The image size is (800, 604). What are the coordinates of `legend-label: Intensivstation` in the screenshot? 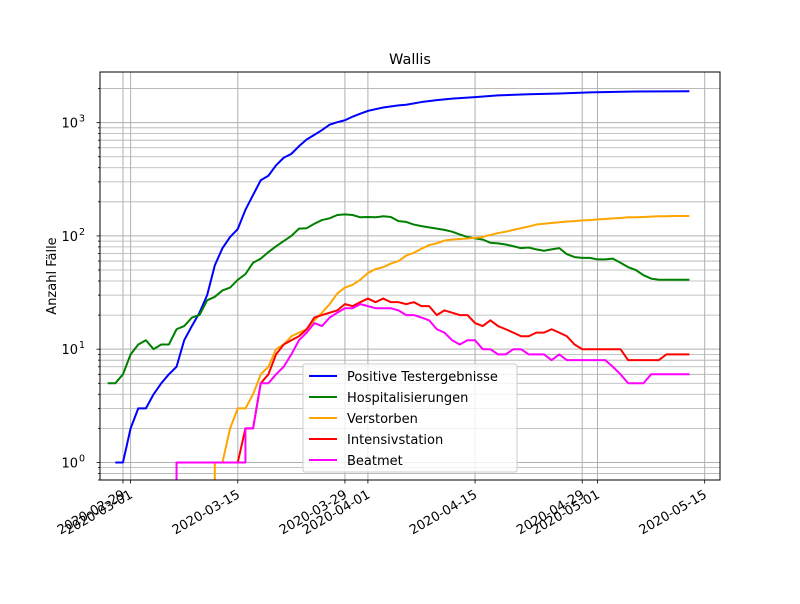 It's located at (395, 440).